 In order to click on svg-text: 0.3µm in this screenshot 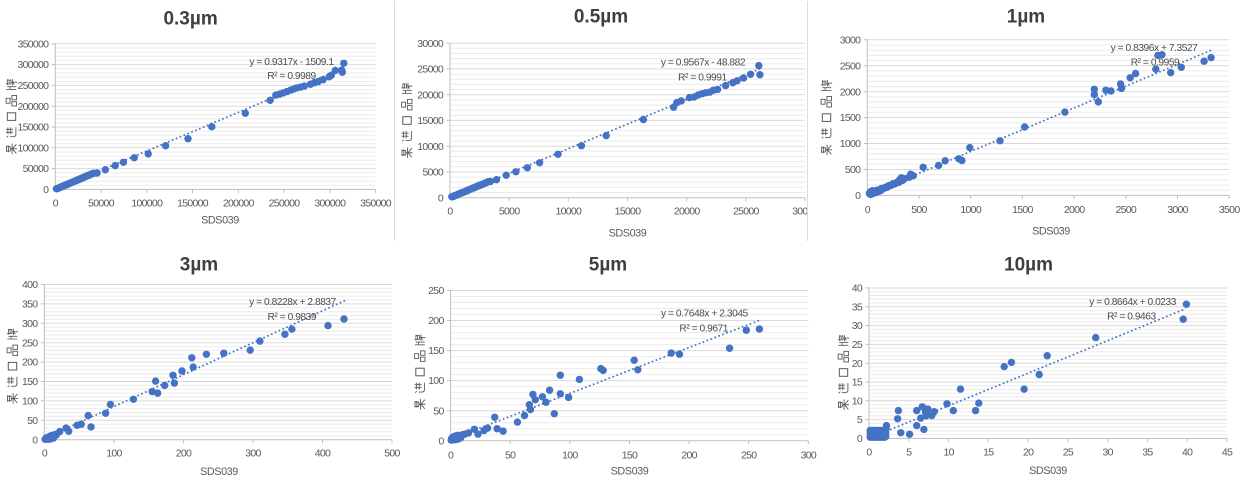, I will do `click(190, 18)`.